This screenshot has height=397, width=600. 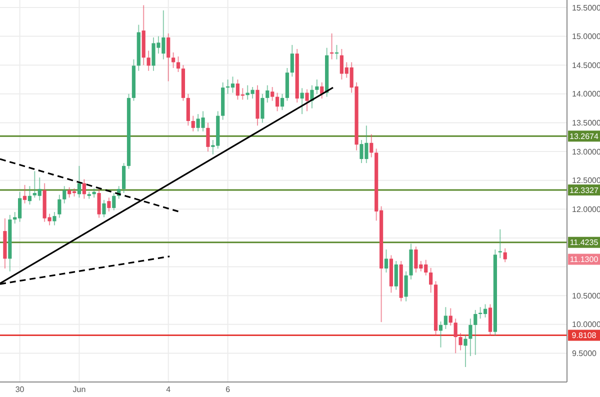 What do you see at coordinates (79, 389) in the screenshot?
I see `x-tick-label: Jun` at bounding box center [79, 389].